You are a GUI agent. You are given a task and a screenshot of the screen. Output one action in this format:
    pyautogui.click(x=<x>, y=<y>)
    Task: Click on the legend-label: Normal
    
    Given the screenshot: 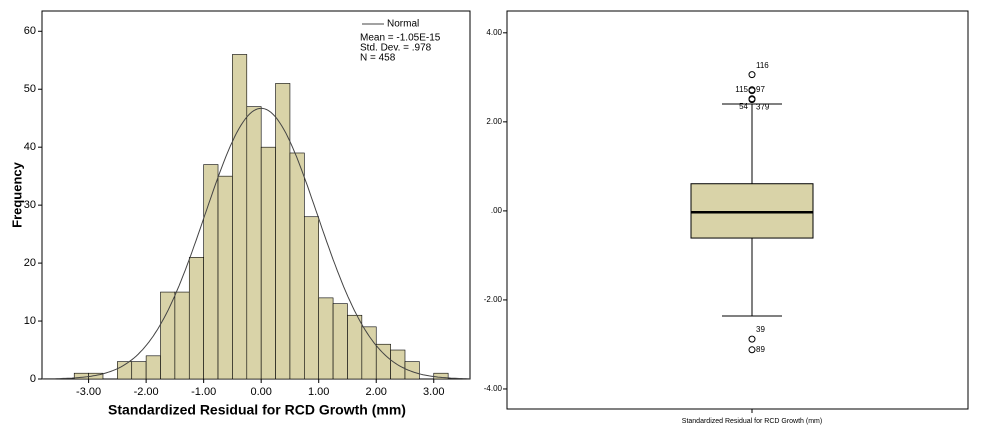 What is the action you would take?
    pyautogui.click(x=403, y=24)
    